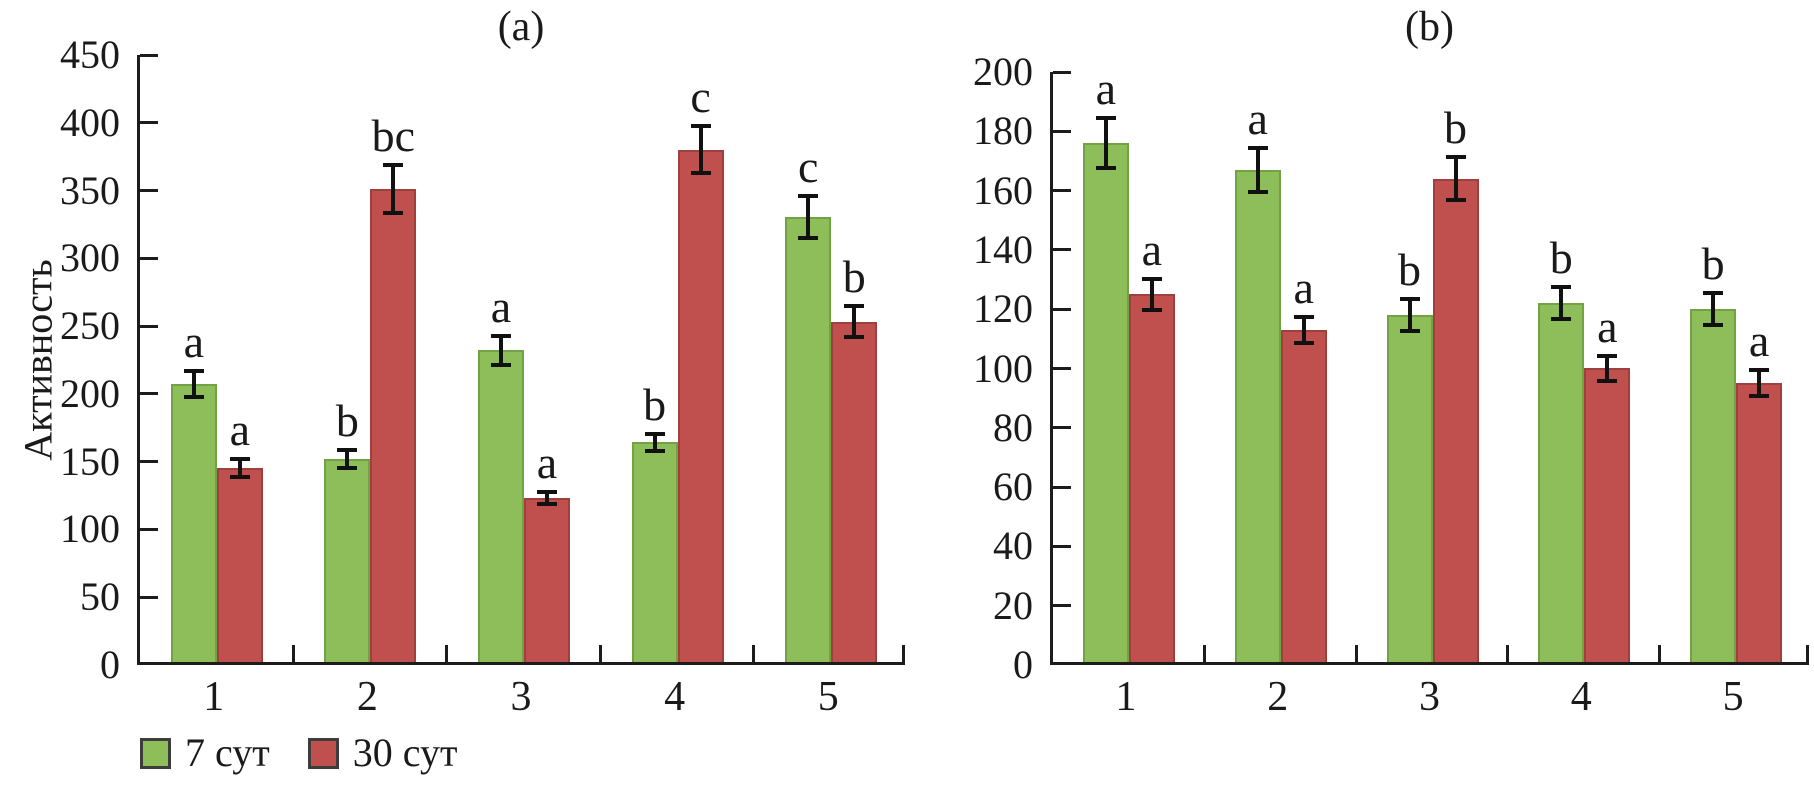  What do you see at coordinates (205, 753) in the screenshot?
I see `legend-item-7sut: 7 сут` at bounding box center [205, 753].